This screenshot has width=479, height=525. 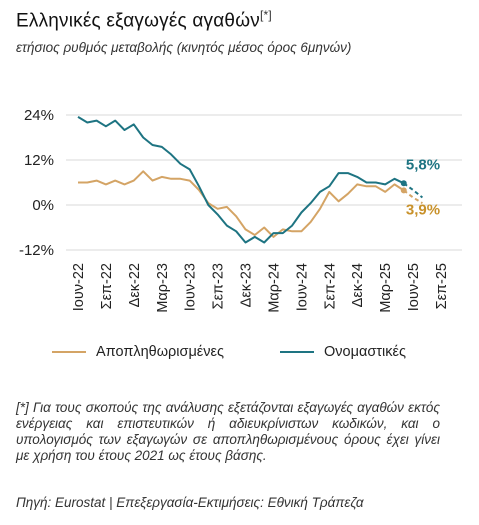 I want to click on x-tick-label: Δεκ-23, so click(x=247, y=285).